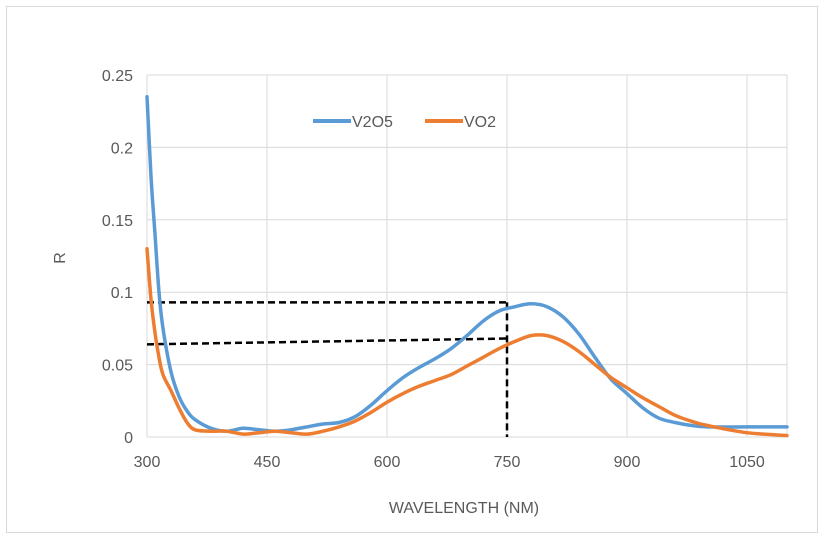  Describe the element at coordinates (372, 122) in the screenshot. I see `legend-label-v2o5: V2O5` at that location.